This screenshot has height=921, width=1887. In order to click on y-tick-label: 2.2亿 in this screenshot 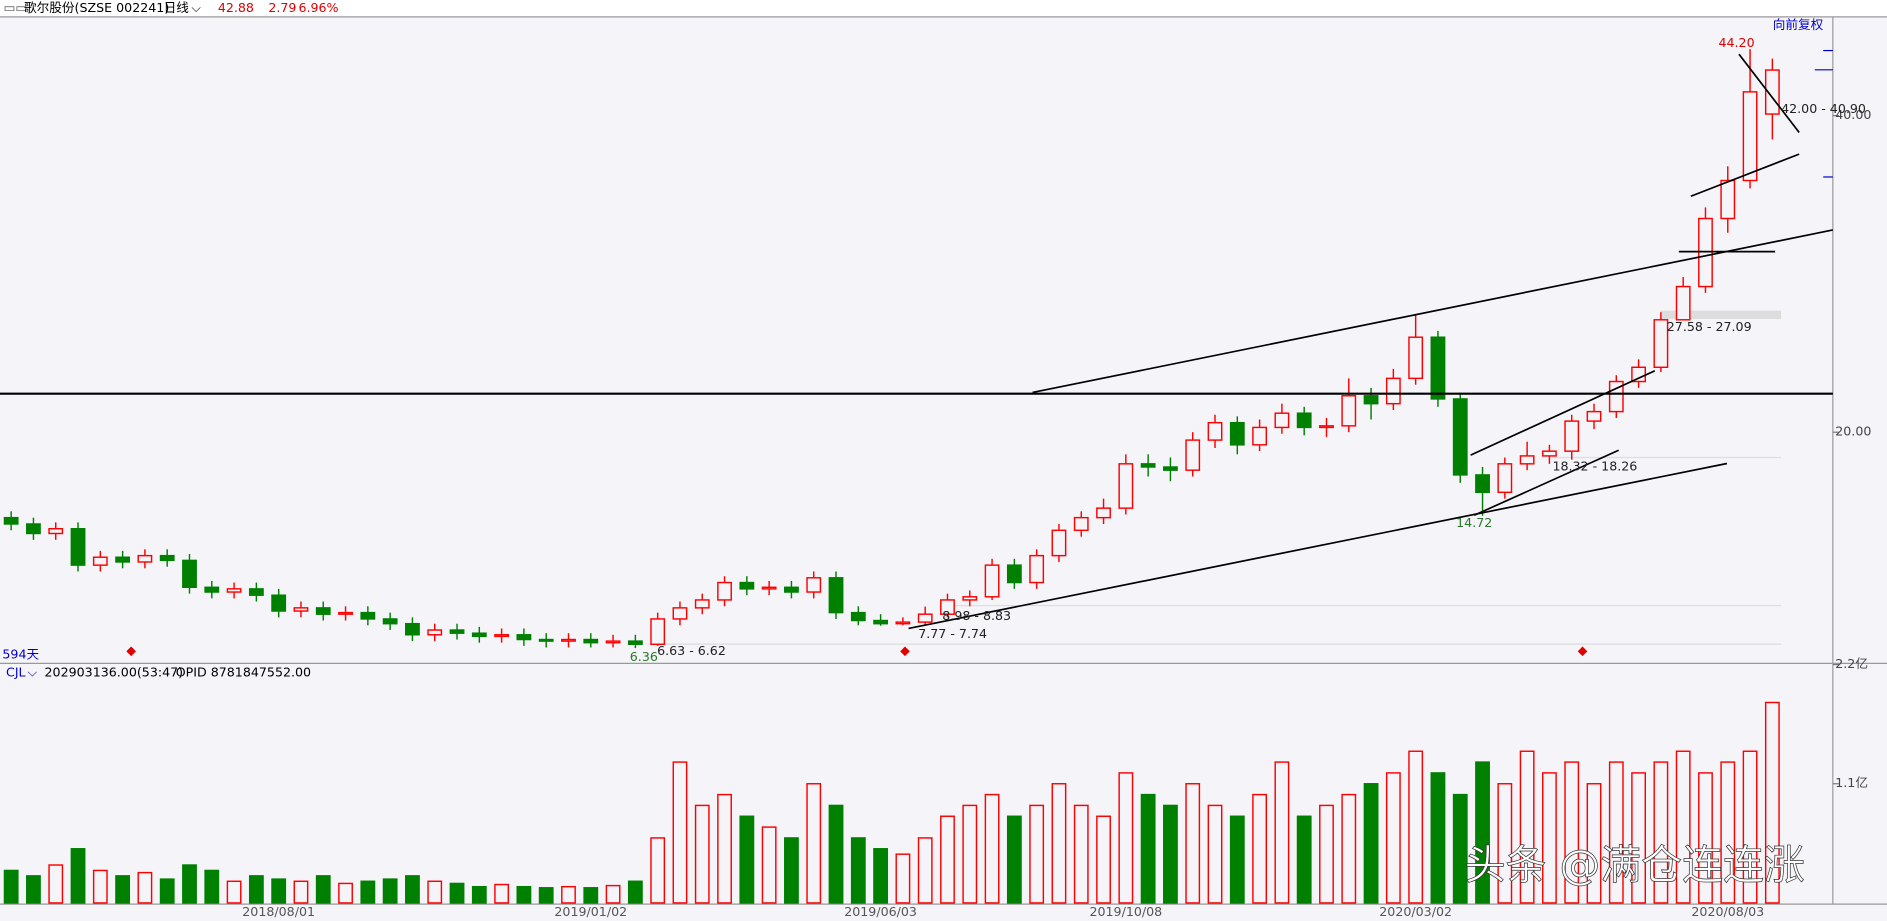, I will do `click(1851, 663)`.